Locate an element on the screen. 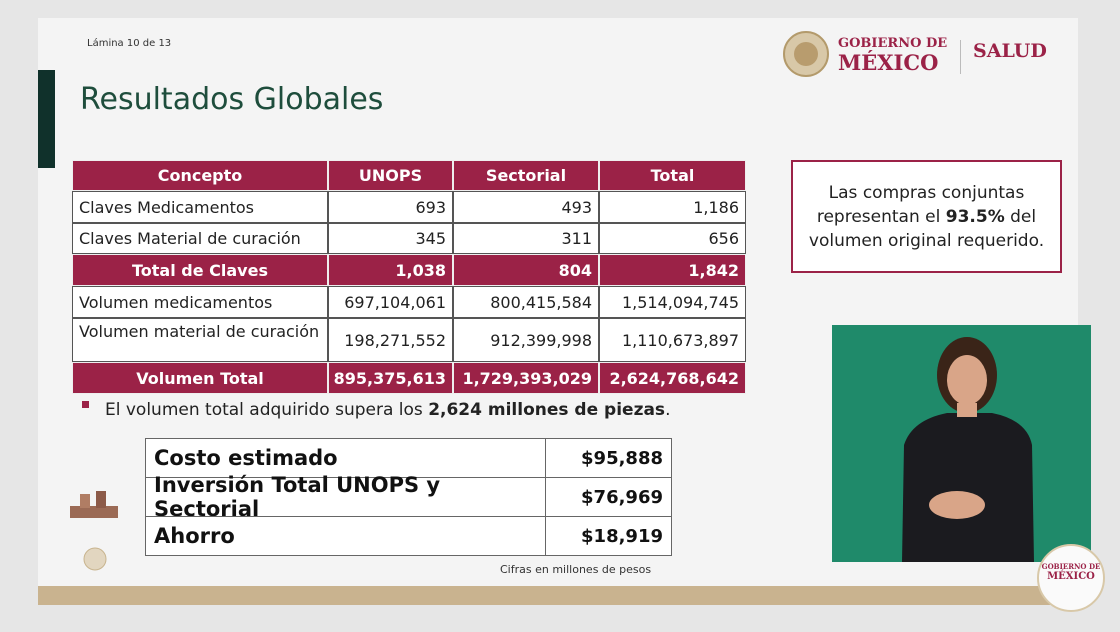 Image resolution: width=1120 pixels, height=632 pixels. table-cell: 198,271,552 is located at coordinates (390, 340).